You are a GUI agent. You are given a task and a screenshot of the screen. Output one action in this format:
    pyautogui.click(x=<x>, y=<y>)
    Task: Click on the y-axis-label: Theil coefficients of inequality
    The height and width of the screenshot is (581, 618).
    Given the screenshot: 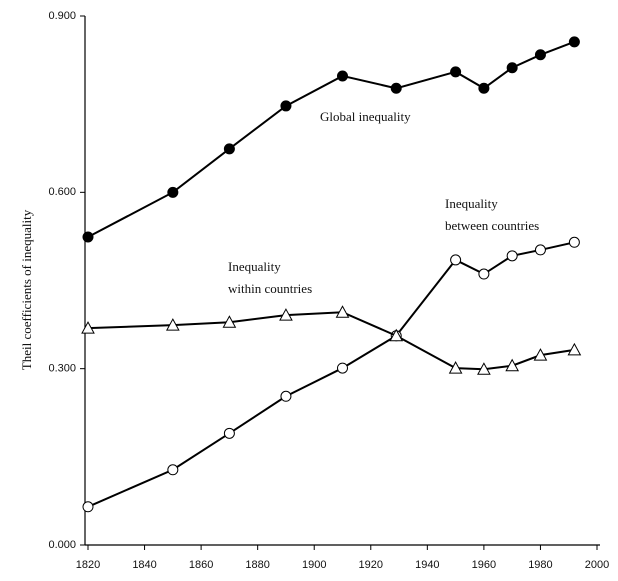 What is the action you would take?
    pyautogui.click(x=26, y=289)
    